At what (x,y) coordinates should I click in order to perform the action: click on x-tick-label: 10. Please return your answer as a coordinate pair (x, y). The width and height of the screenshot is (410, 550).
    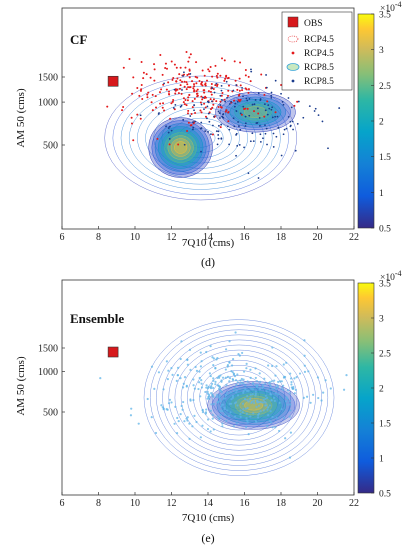
    Looking at the image, I should click on (135, 503).